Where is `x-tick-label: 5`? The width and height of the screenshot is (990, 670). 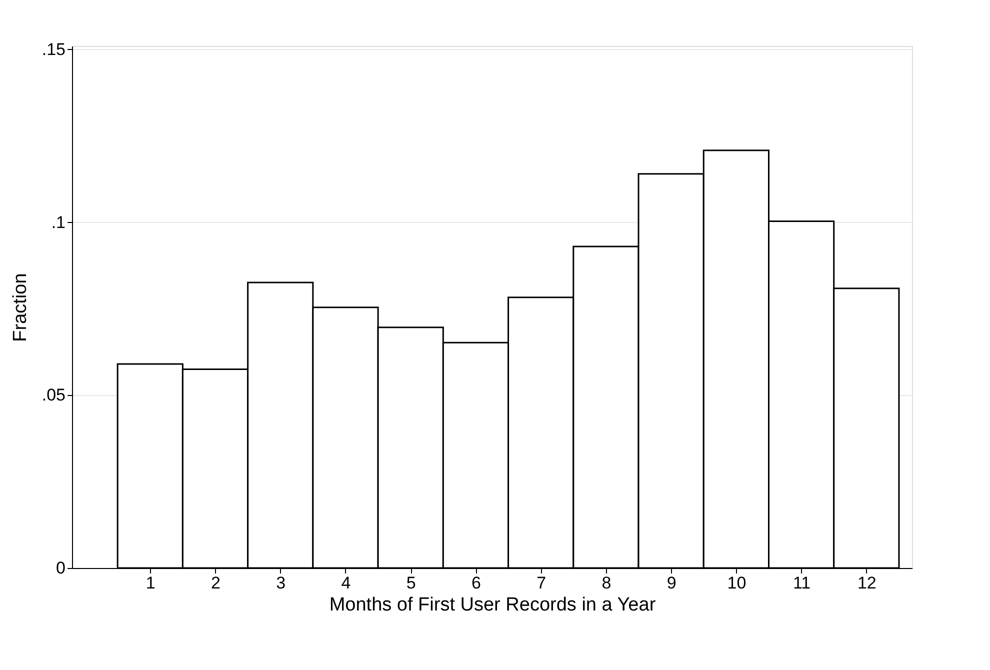
x-tick-label: 5 is located at coordinates (411, 583).